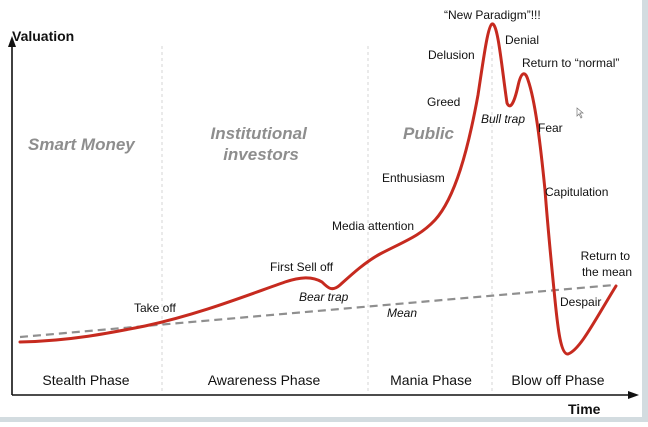  What do you see at coordinates (645, 211) in the screenshot?
I see `window-frame-right` at bounding box center [645, 211].